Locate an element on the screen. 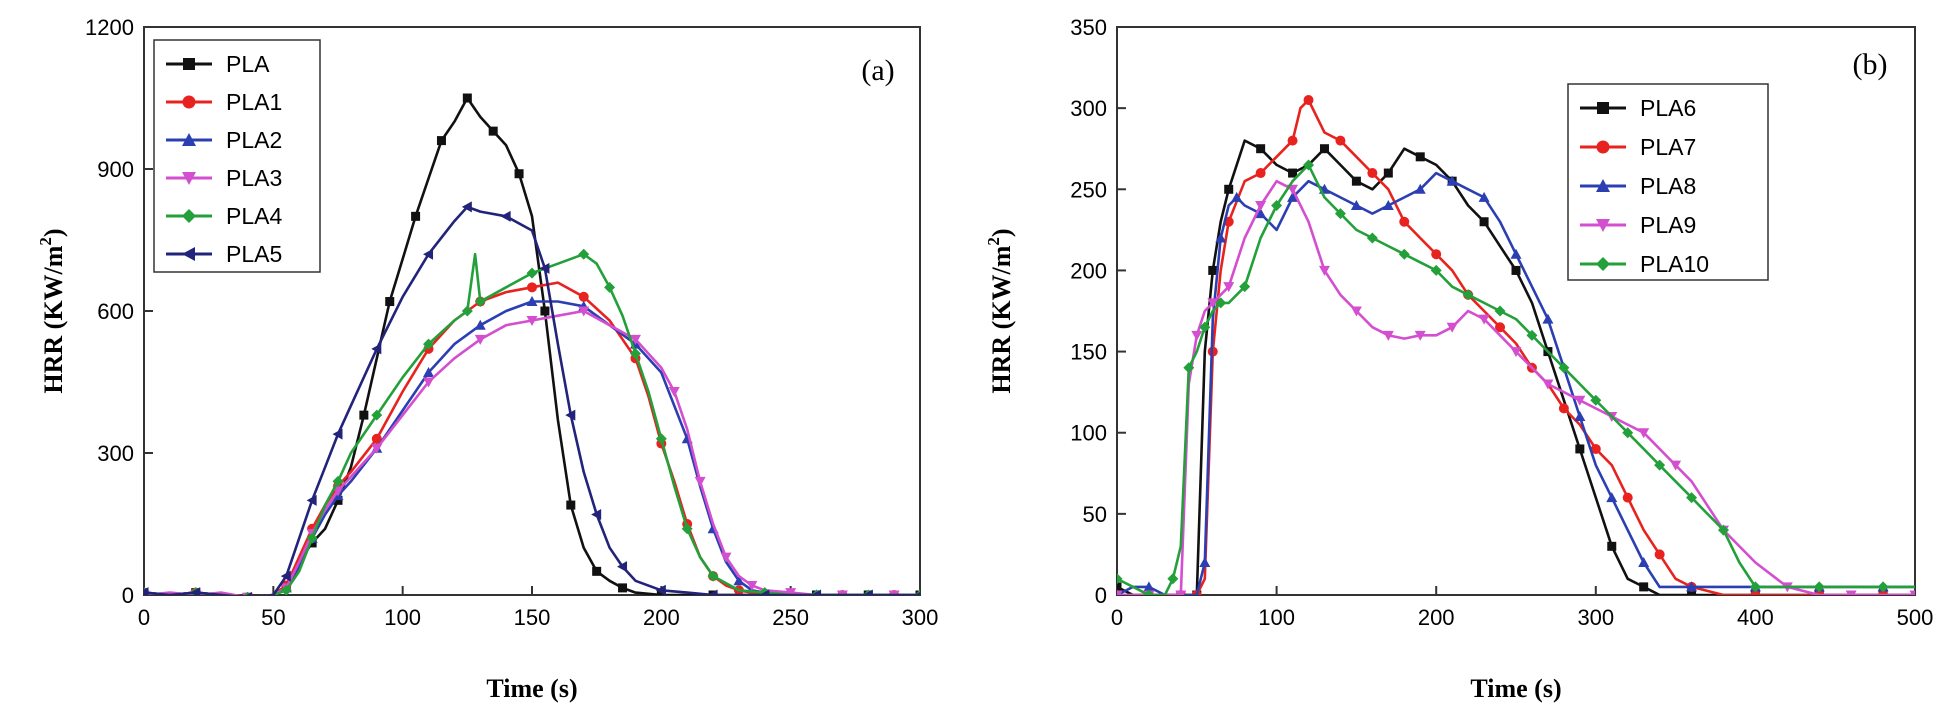  y-tick-label: 300 is located at coordinates (115, 453).